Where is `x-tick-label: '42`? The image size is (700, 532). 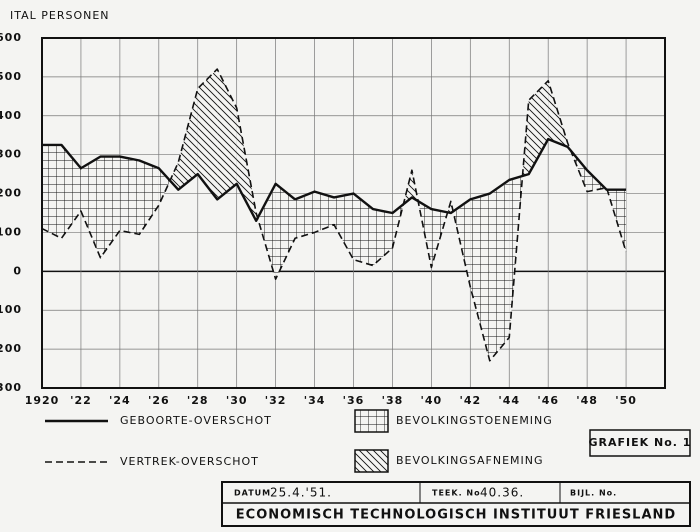
x-tick-label: '42 is located at coordinates (470, 400).